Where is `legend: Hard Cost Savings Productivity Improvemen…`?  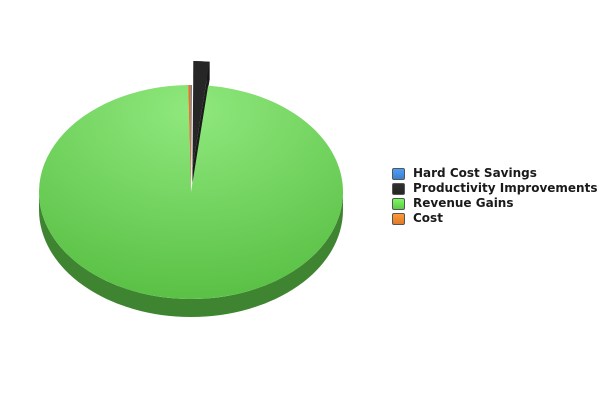 legend: Hard Cost Savings Productivity Improvemen… is located at coordinates (494, 196).